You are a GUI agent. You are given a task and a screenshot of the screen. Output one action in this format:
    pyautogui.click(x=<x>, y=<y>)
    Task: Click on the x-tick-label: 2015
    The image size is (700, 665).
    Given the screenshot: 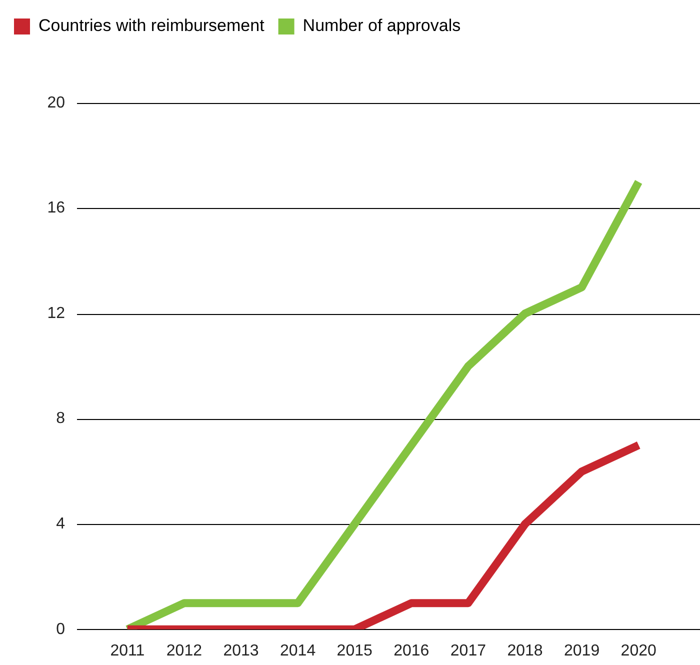 What is the action you would take?
    pyautogui.click(x=354, y=651)
    